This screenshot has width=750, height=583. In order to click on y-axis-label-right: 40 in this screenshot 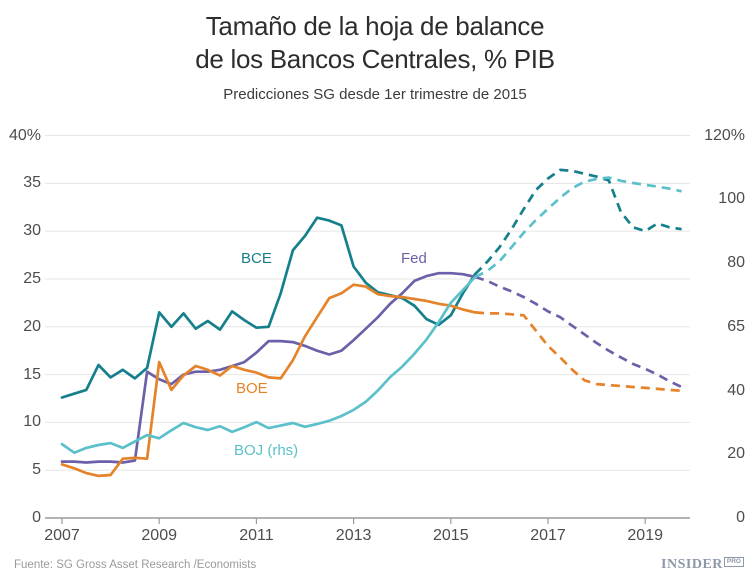, I will do `click(736, 390)`.